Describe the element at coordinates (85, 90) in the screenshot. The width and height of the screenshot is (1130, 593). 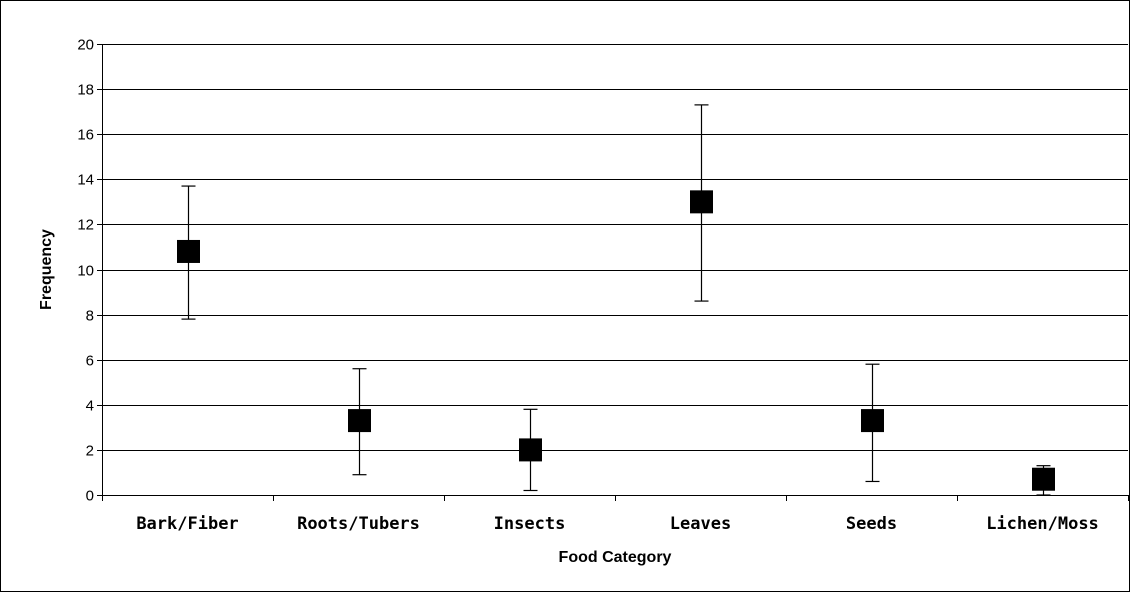
I see `y-tick-label-18: 18` at that location.